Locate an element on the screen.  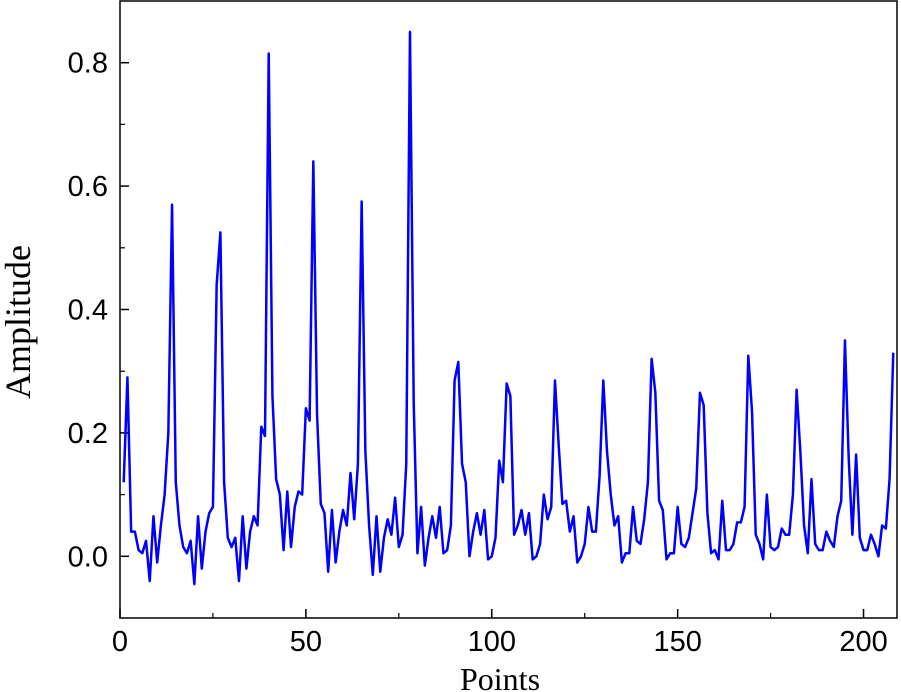
x-tick-label: 50 is located at coordinates (306, 642).